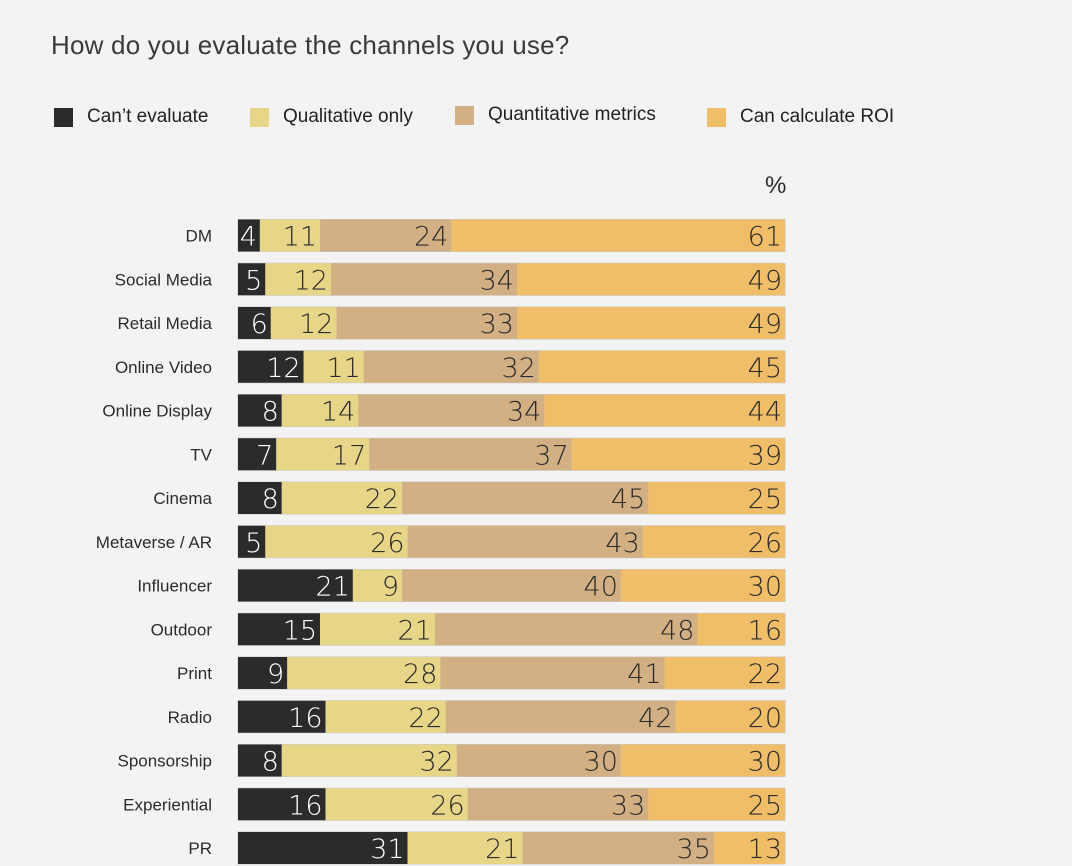 The width and height of the screenshot is (1072, 866). What do you see at coordinates (461, 586) in the screenshot?
I see `bar-row-influencer: Influencer 21 9 40 30` at bounding box center [461, 586].